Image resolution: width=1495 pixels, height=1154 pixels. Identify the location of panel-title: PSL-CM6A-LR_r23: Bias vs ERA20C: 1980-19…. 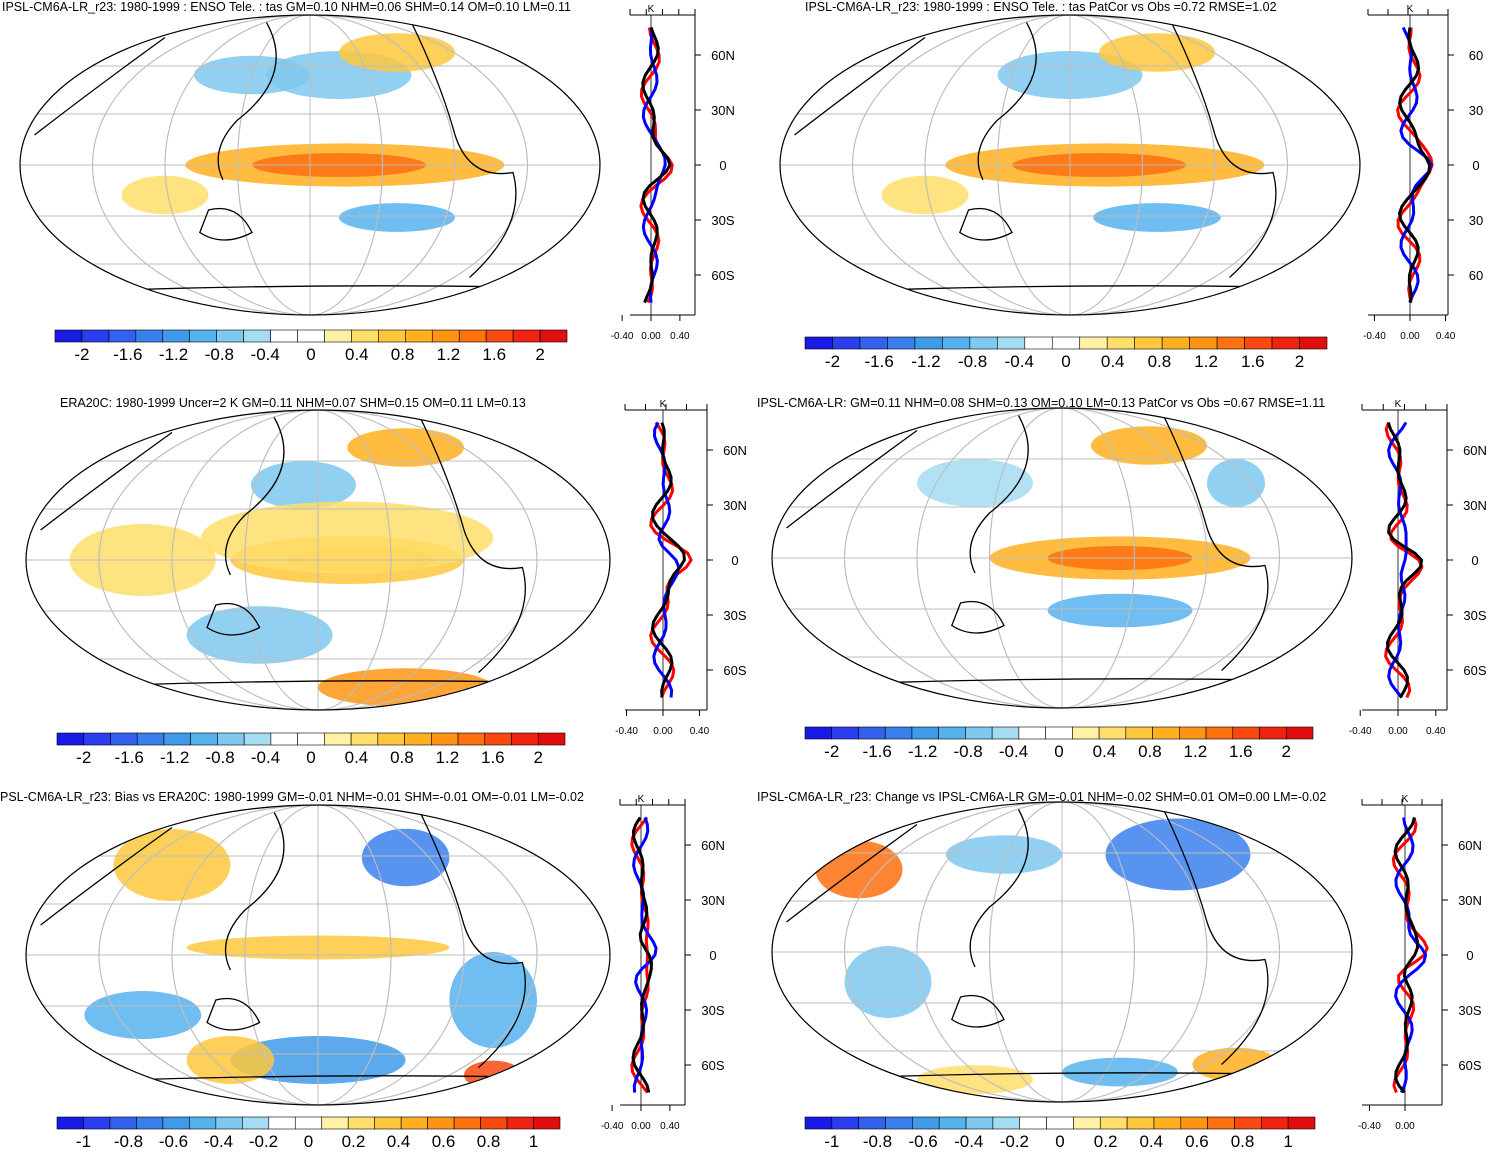
(292, 797).